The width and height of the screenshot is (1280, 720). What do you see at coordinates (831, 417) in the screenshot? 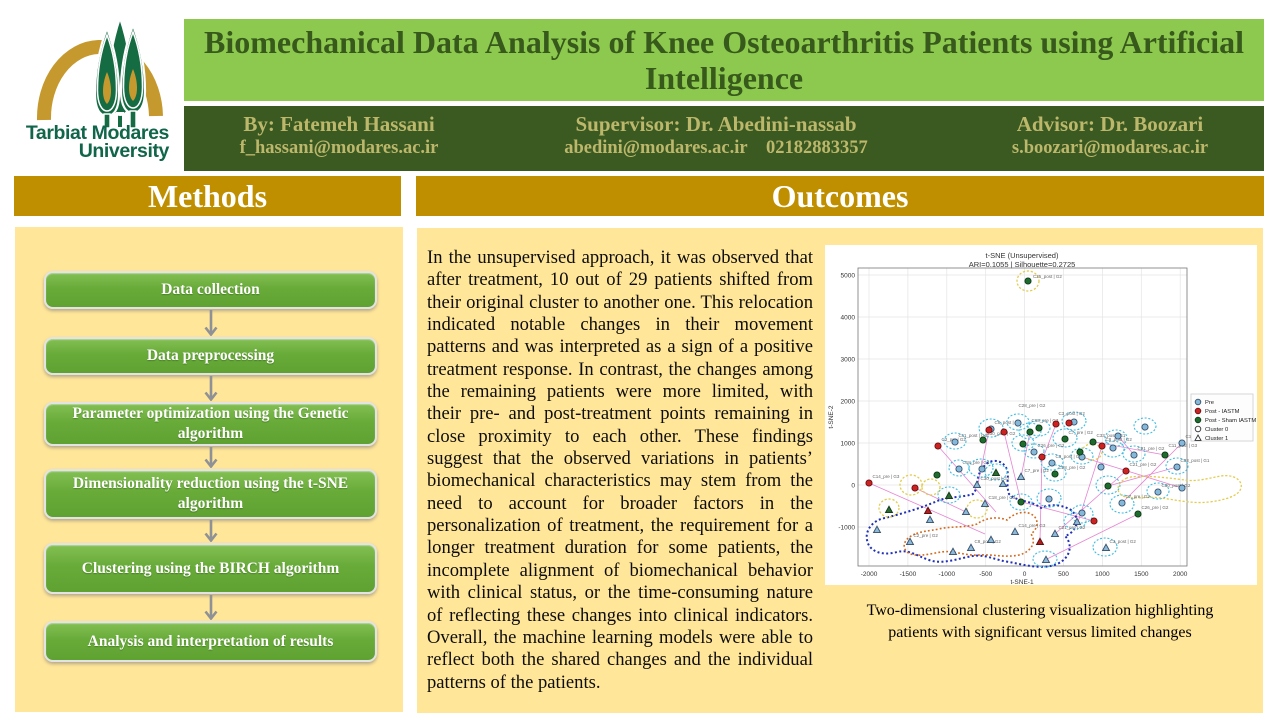
I see `svg-text: t-SNE-2` at bounding box center [831, 417].